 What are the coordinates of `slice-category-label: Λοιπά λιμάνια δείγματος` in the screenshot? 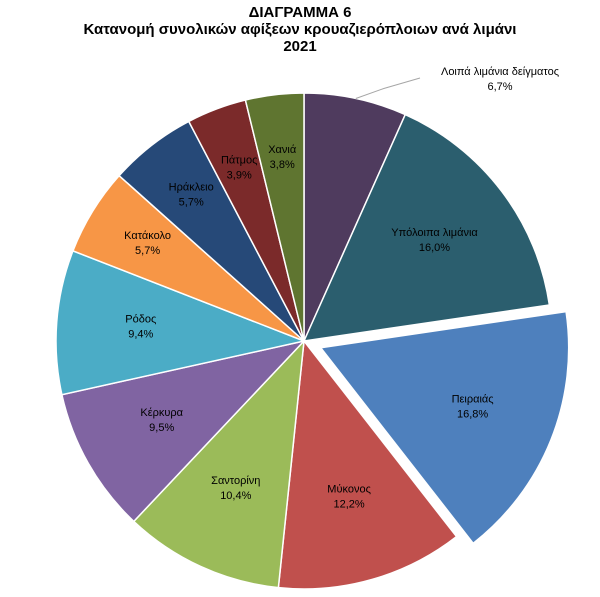 It's located at (500, 72).